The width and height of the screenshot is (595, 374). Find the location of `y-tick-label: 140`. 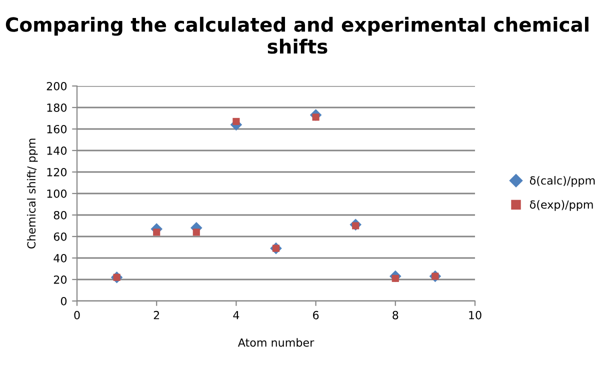

y-tick-label: 140 is located at coordinates (57, 150).